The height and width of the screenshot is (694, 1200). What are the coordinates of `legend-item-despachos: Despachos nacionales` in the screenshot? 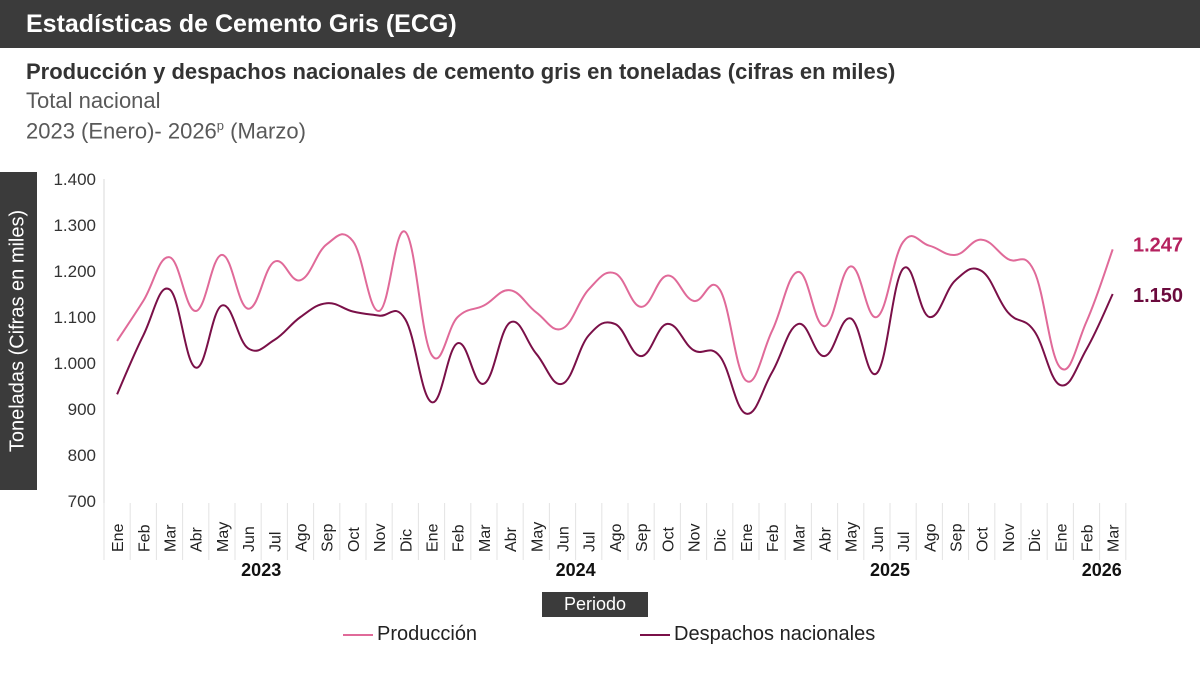 It's located at (757, 634).